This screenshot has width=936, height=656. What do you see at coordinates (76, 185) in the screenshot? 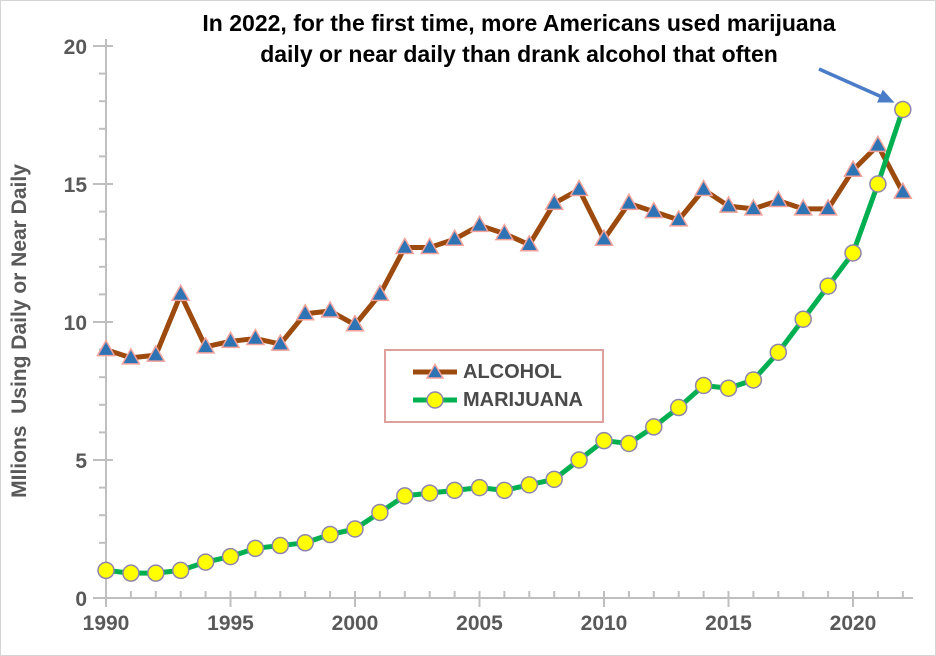
I see `svg-text: 15` at bounding box center [76, 185].